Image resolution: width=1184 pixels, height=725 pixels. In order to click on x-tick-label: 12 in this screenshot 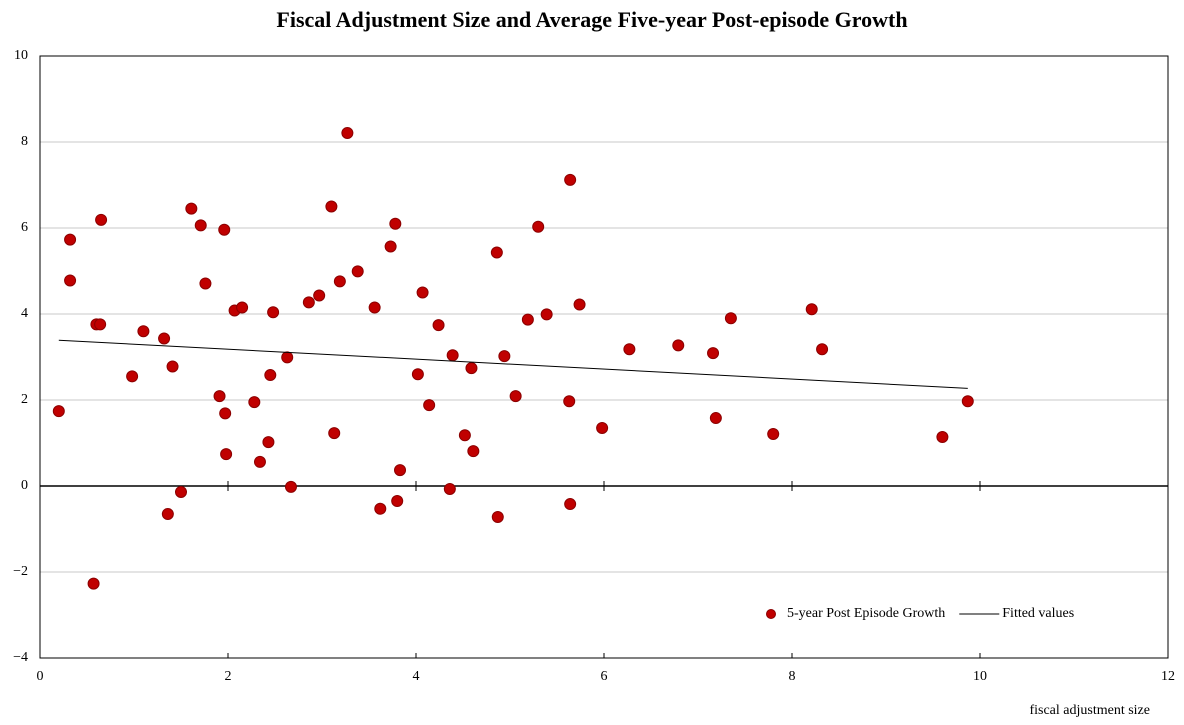, I will do `click(1168, 676)`.